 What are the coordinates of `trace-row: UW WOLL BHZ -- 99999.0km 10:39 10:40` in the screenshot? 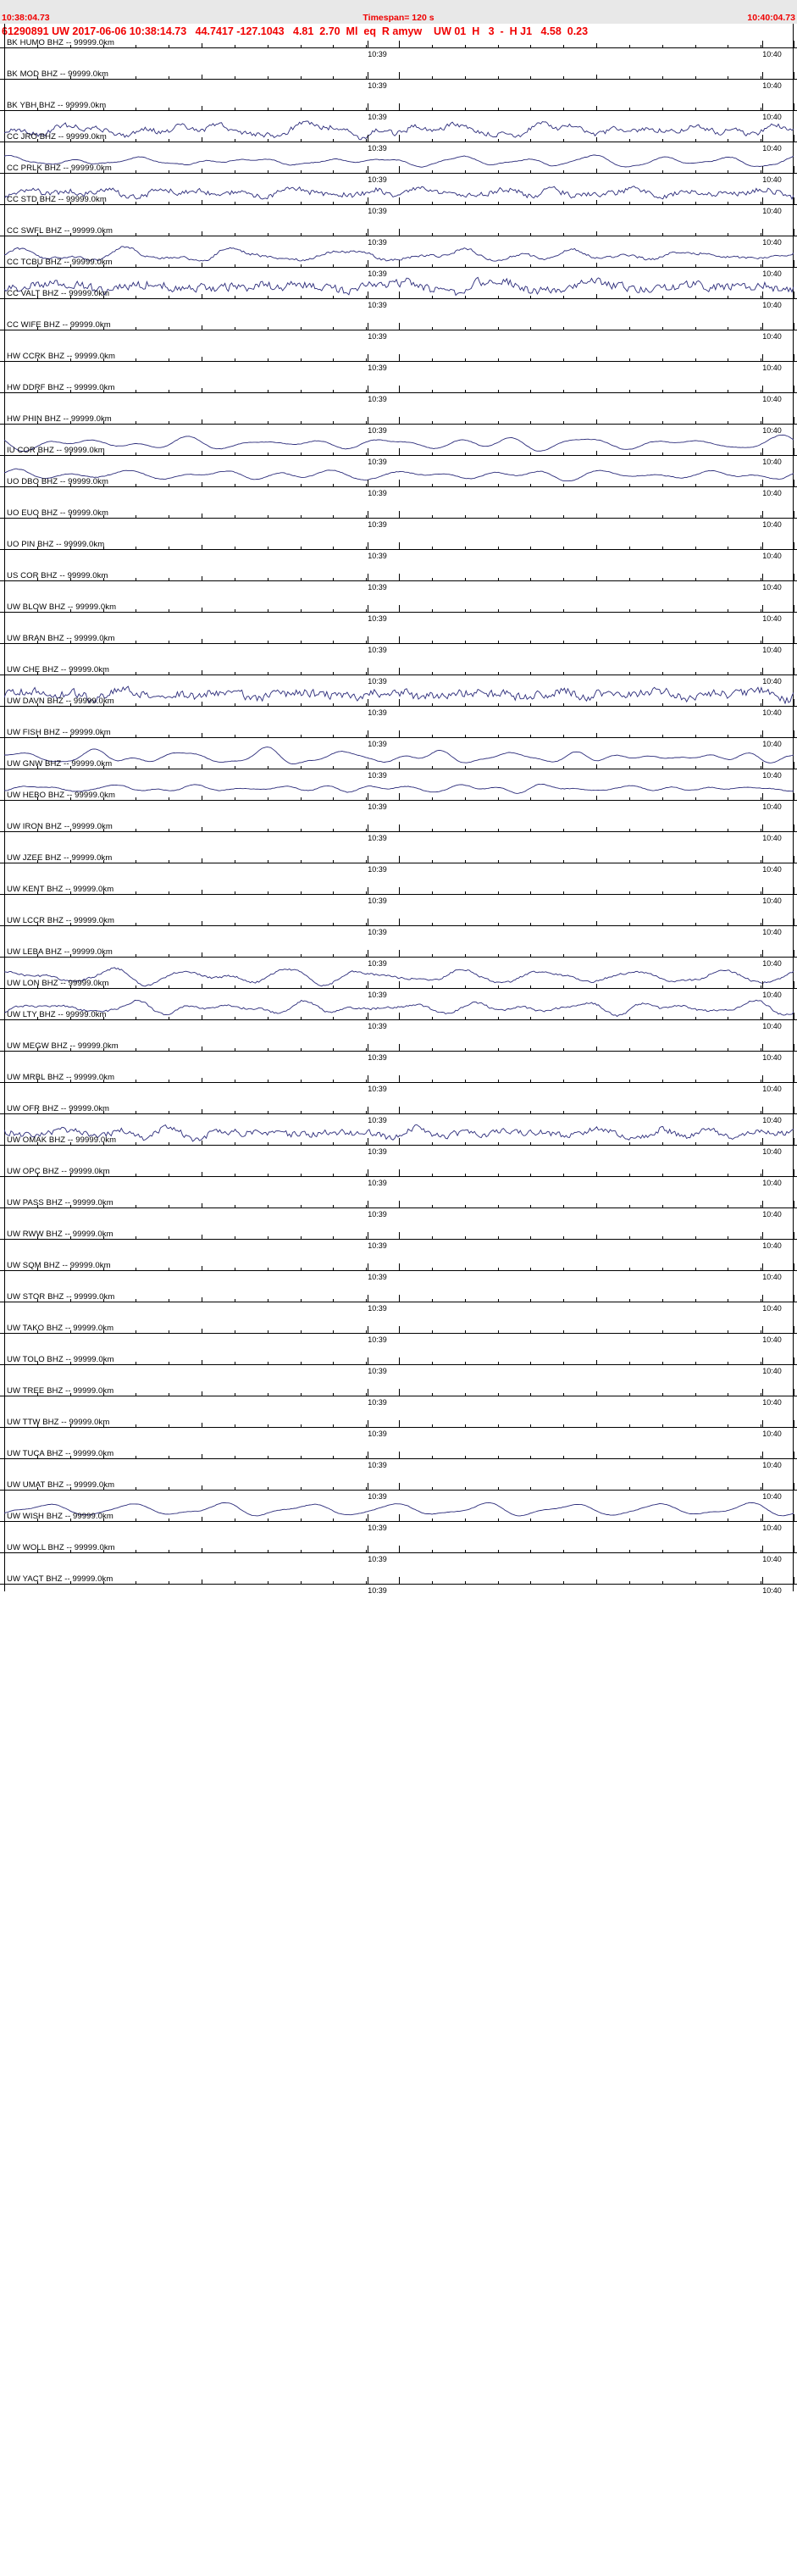 It's located at (398, 1546).